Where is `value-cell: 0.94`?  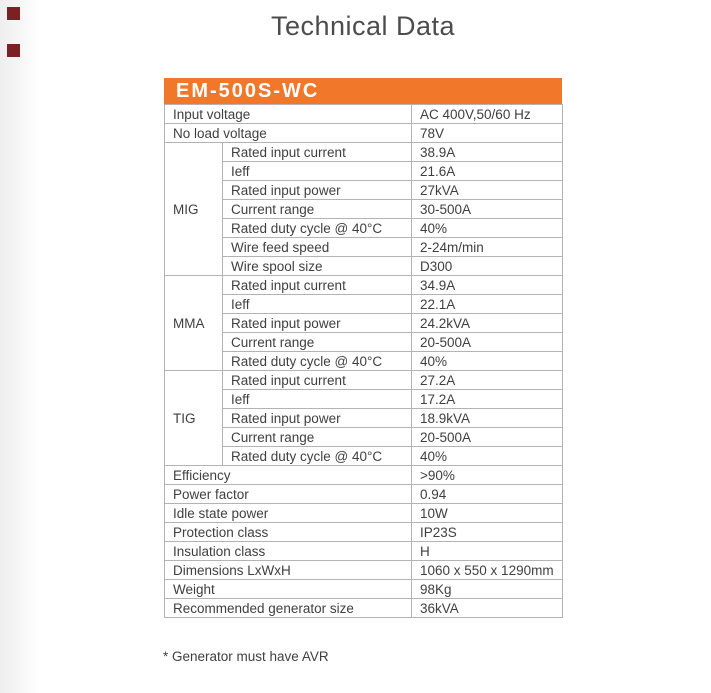 value-cell: 0.94 is located at coordinates (487, 494).